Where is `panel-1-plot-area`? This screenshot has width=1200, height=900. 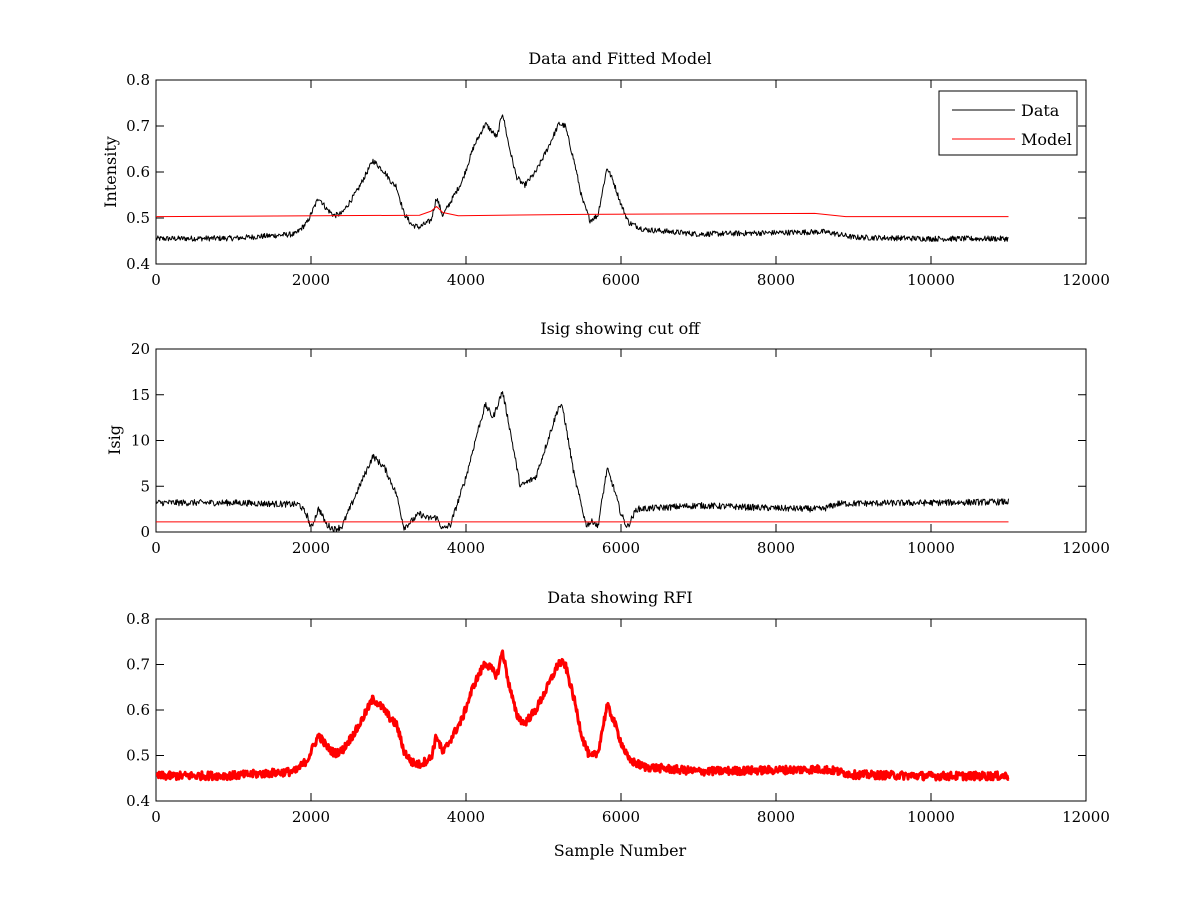
panel-1-plot-area is located at coordinates (582, 178).